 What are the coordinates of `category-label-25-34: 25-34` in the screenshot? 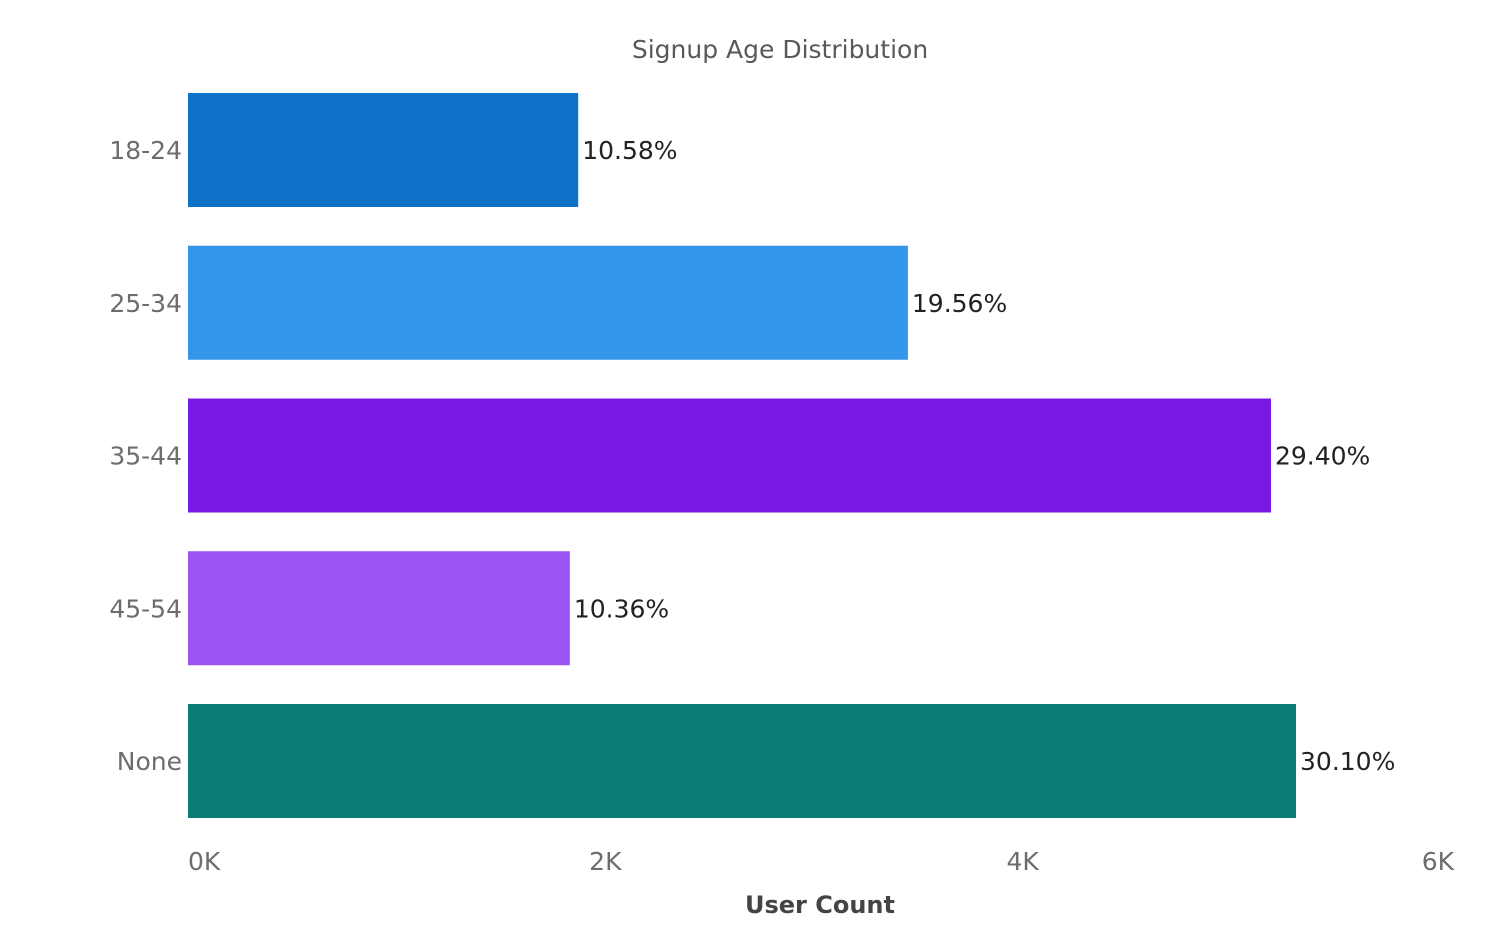 It's located at (145, 303).